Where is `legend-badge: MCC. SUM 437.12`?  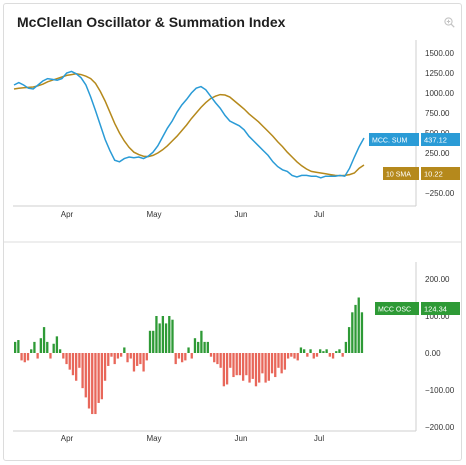 legend-badge: MCC. SUM 437.12 is located at coordinates (414, 139).